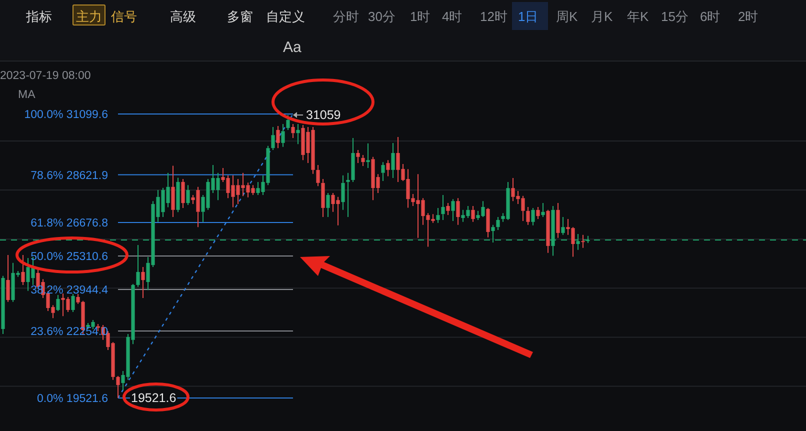 The image size is (806, 431). Describe the element at coordinates (748, 16) in the screenshot. I see `text: 2时` at that location.